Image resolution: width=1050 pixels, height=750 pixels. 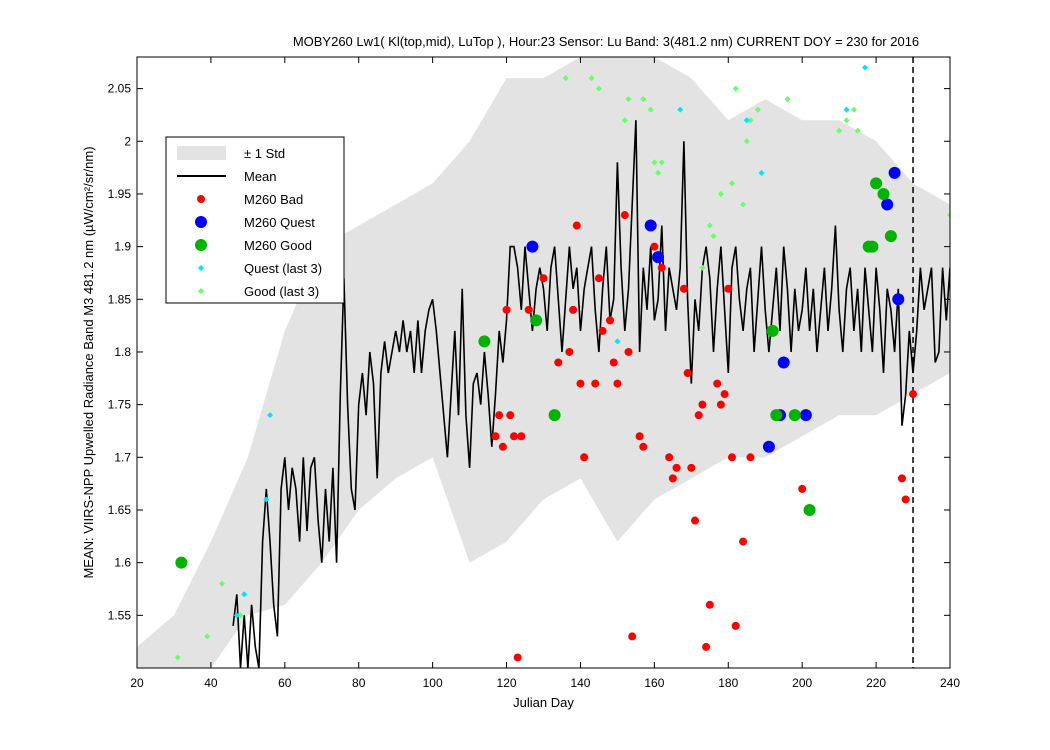 I want to click on legend-std-swatch, so click(x=201, y=153).